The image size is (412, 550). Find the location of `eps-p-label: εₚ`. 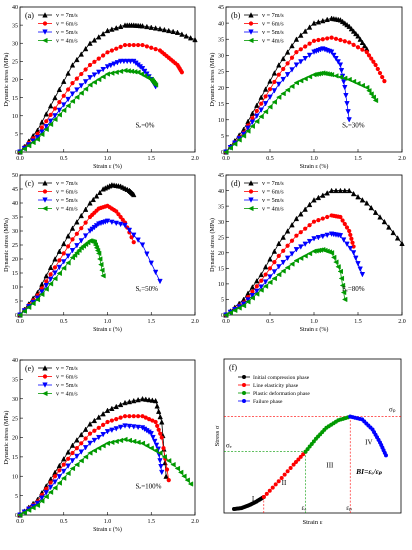

eps-p-label: εₚ is located at coordinates (349, 508).